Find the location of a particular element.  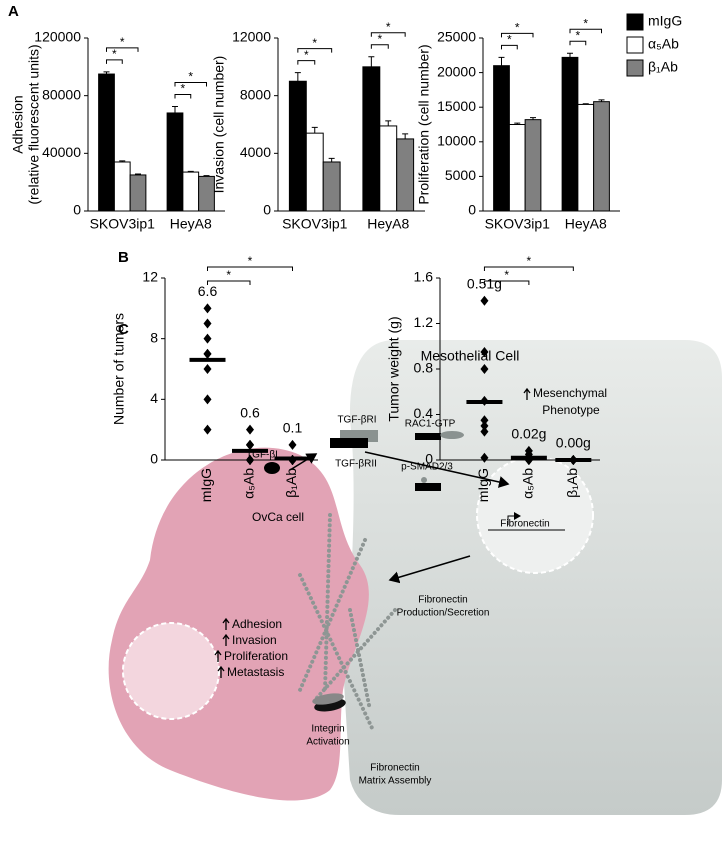

fibers is located at coordinates (347, 621).